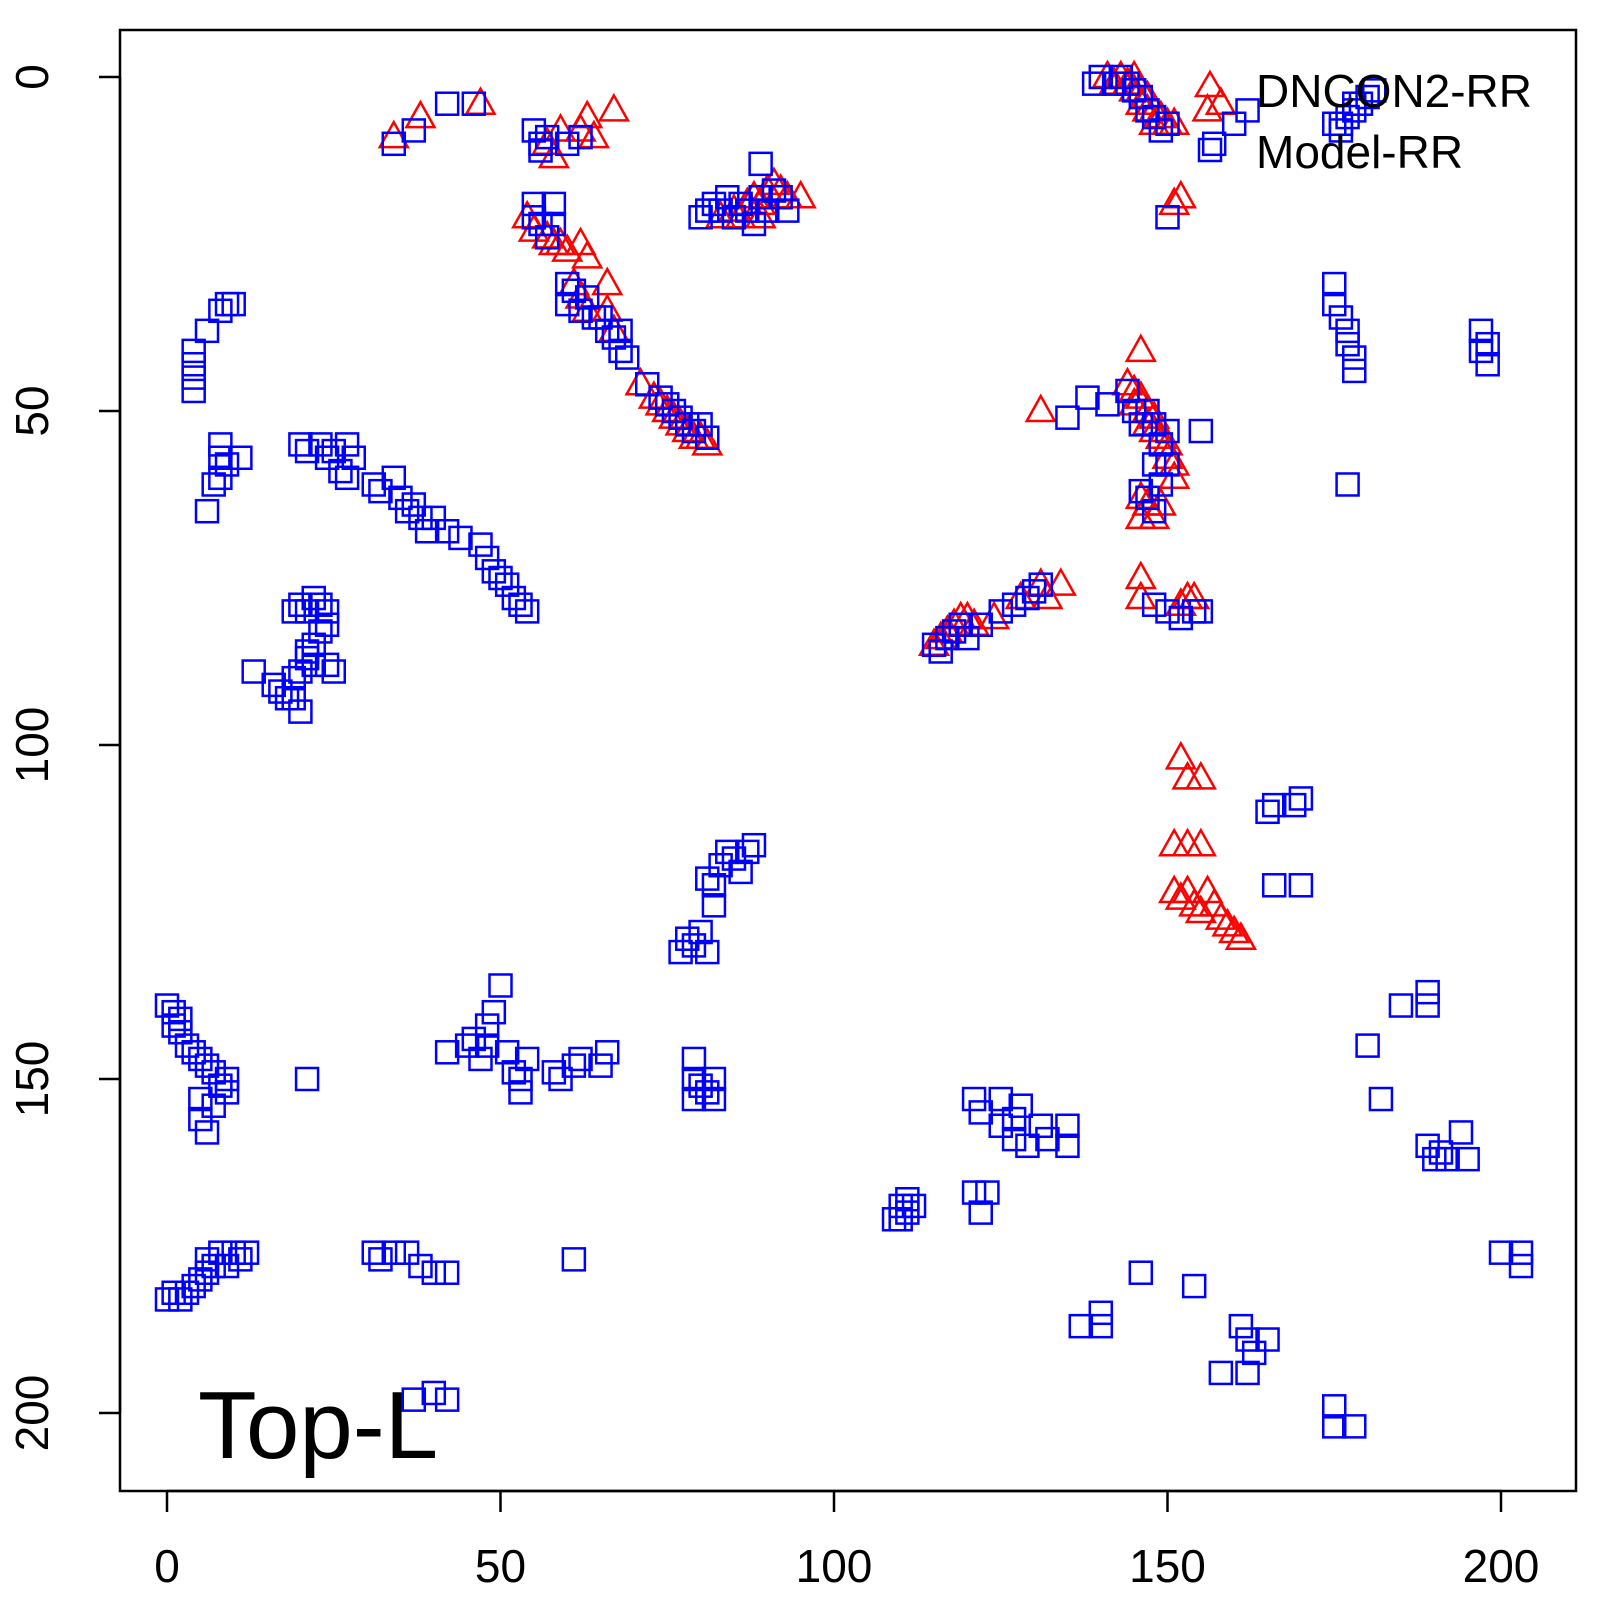 Image resolution: width=1600 pixels, height=1600 pixels. What do you see at coordinates (1394, 91) in the screenshot?
I see `legend-label-dncon2-rr: DNCON2-RR` at bounding box center [1394, 91].